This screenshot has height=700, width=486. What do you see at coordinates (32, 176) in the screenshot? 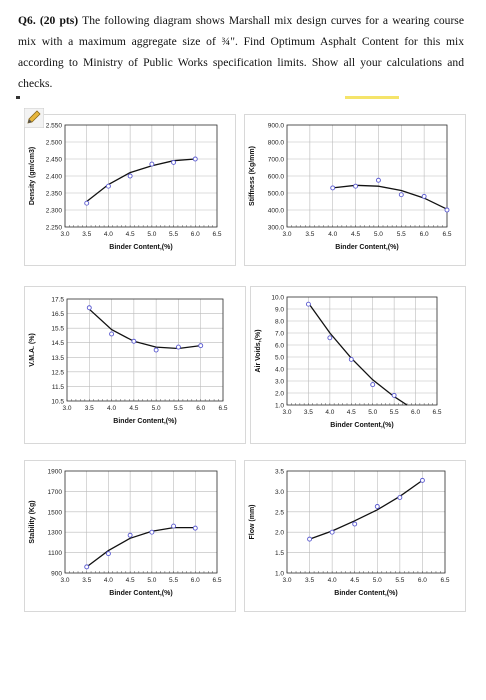
I see `y-axis-label: Density (gm/cm3)` at bounding box center [32, 176].